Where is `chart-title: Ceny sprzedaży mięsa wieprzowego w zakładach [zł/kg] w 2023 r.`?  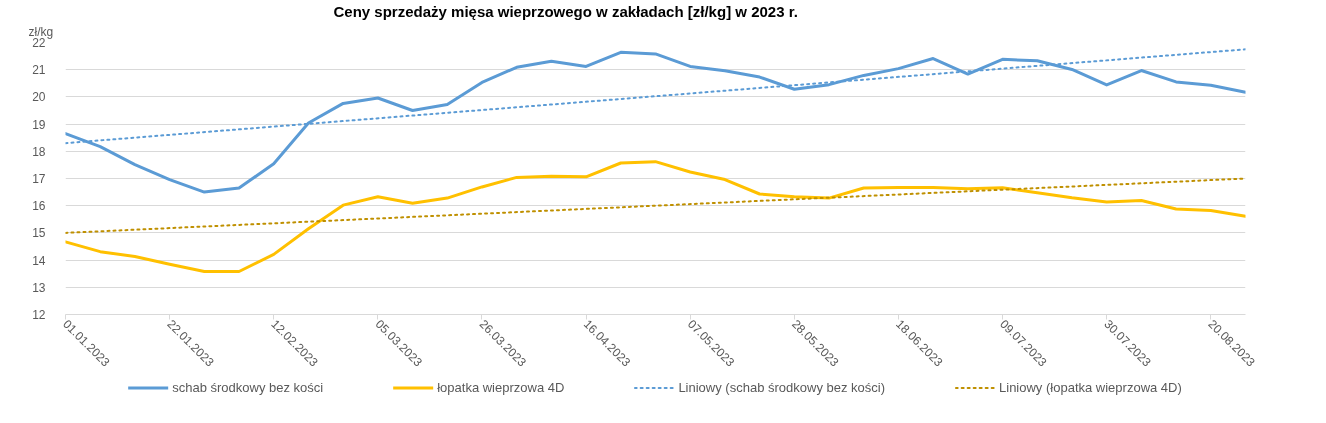 chart-title: Ceny sprzedaży mięsa wieprzowego w zakładach [zł/kg] w 2023 r. is located at coordinates (565, 11).